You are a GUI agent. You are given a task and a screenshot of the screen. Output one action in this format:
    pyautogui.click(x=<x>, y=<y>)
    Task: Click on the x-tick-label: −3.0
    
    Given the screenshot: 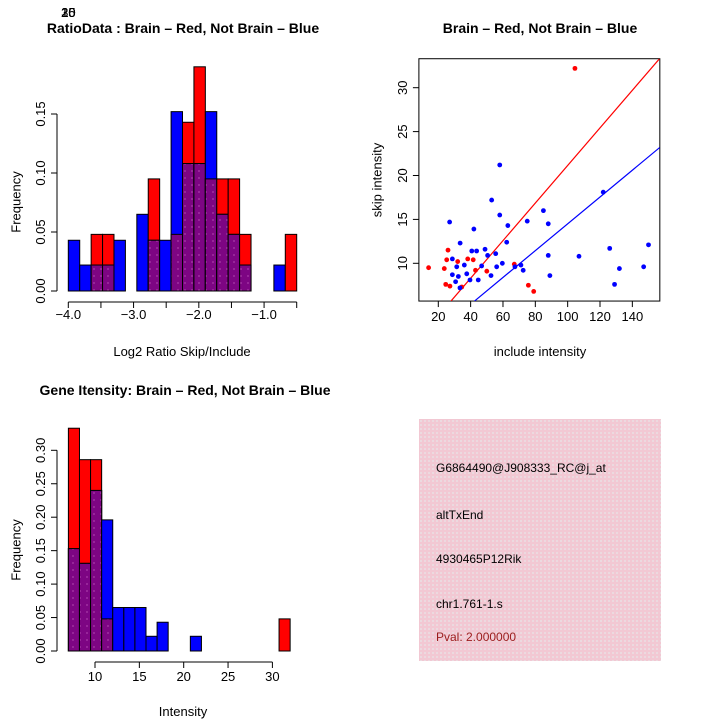 What is the action you would take?
    pyautogui.click(x=134, y=314)
    